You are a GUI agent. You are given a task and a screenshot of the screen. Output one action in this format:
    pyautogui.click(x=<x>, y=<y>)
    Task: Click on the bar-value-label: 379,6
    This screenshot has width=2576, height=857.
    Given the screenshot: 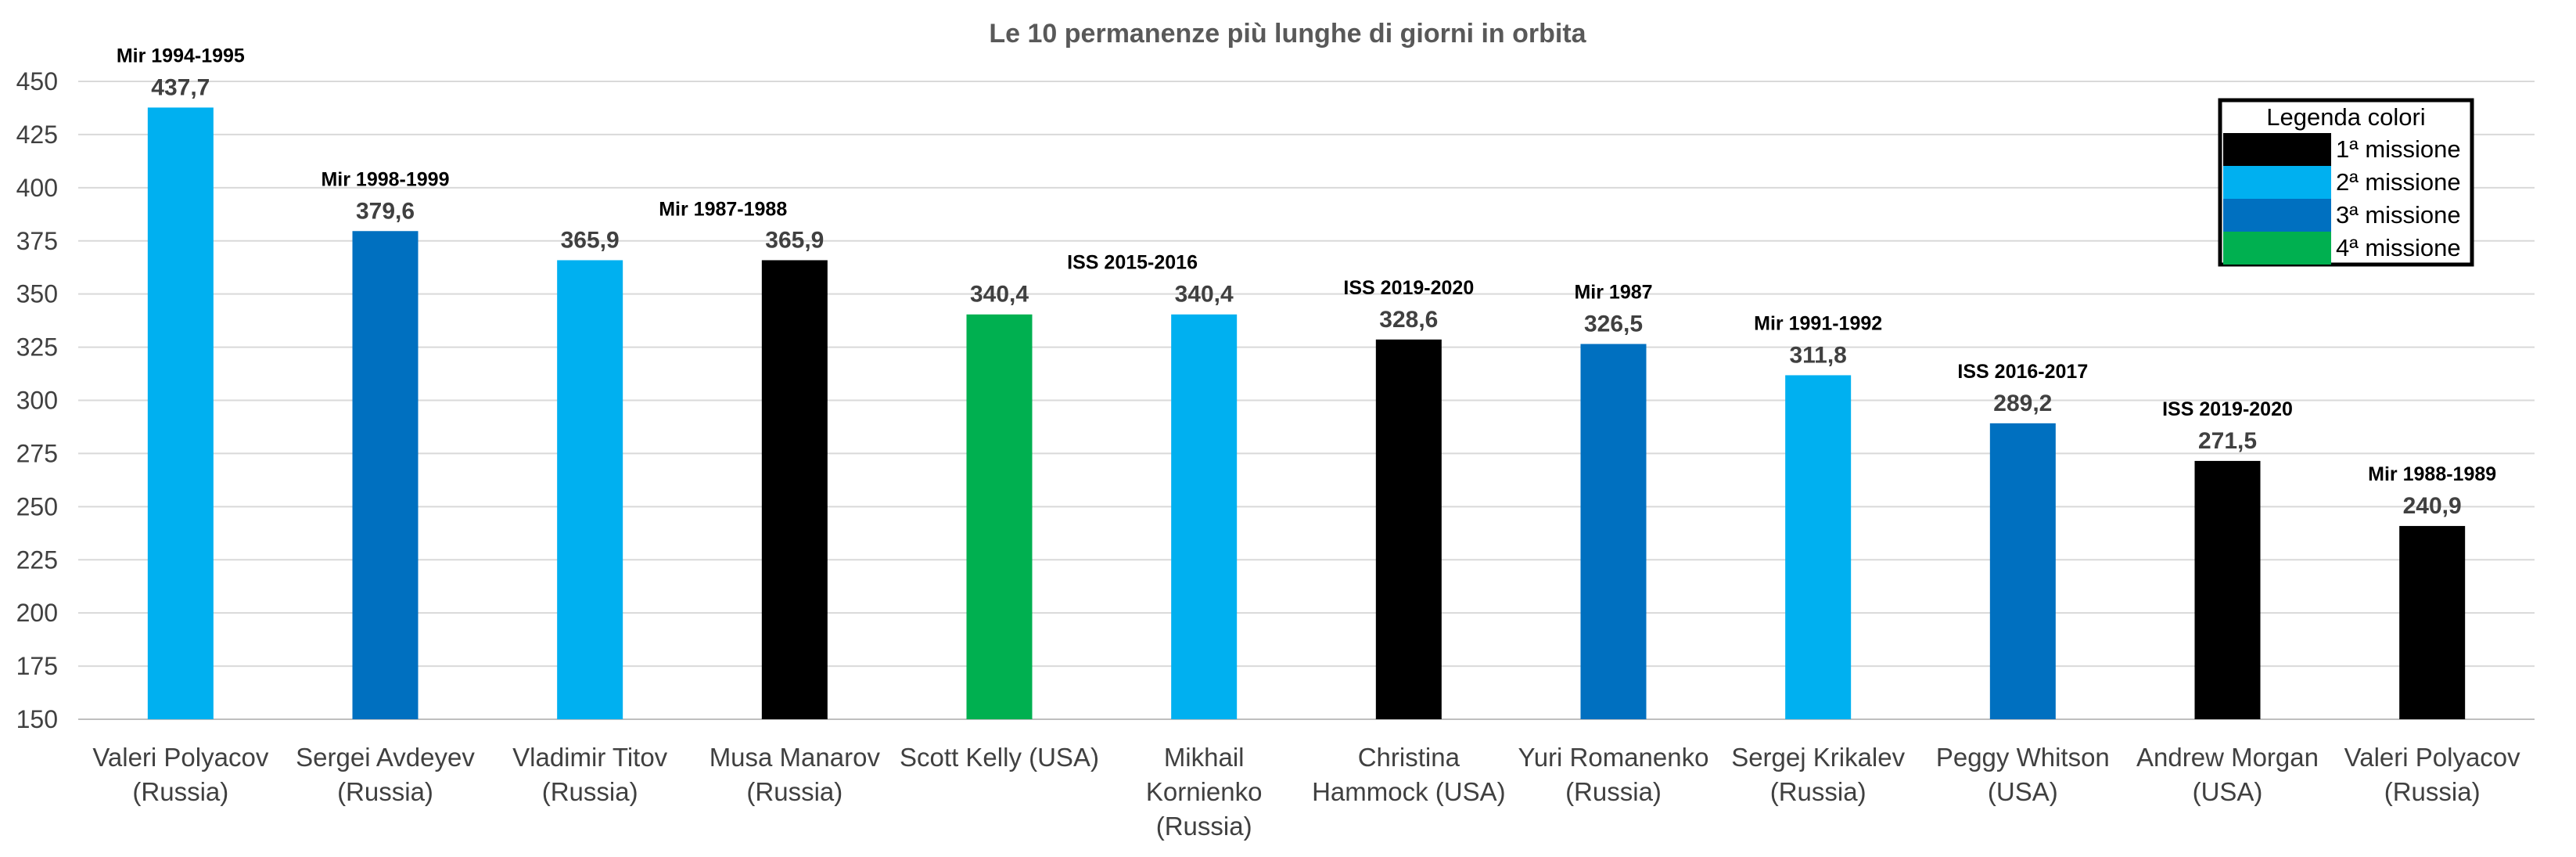 What is the action you would take?
    pyautogui.click(x=385, y=211)
    